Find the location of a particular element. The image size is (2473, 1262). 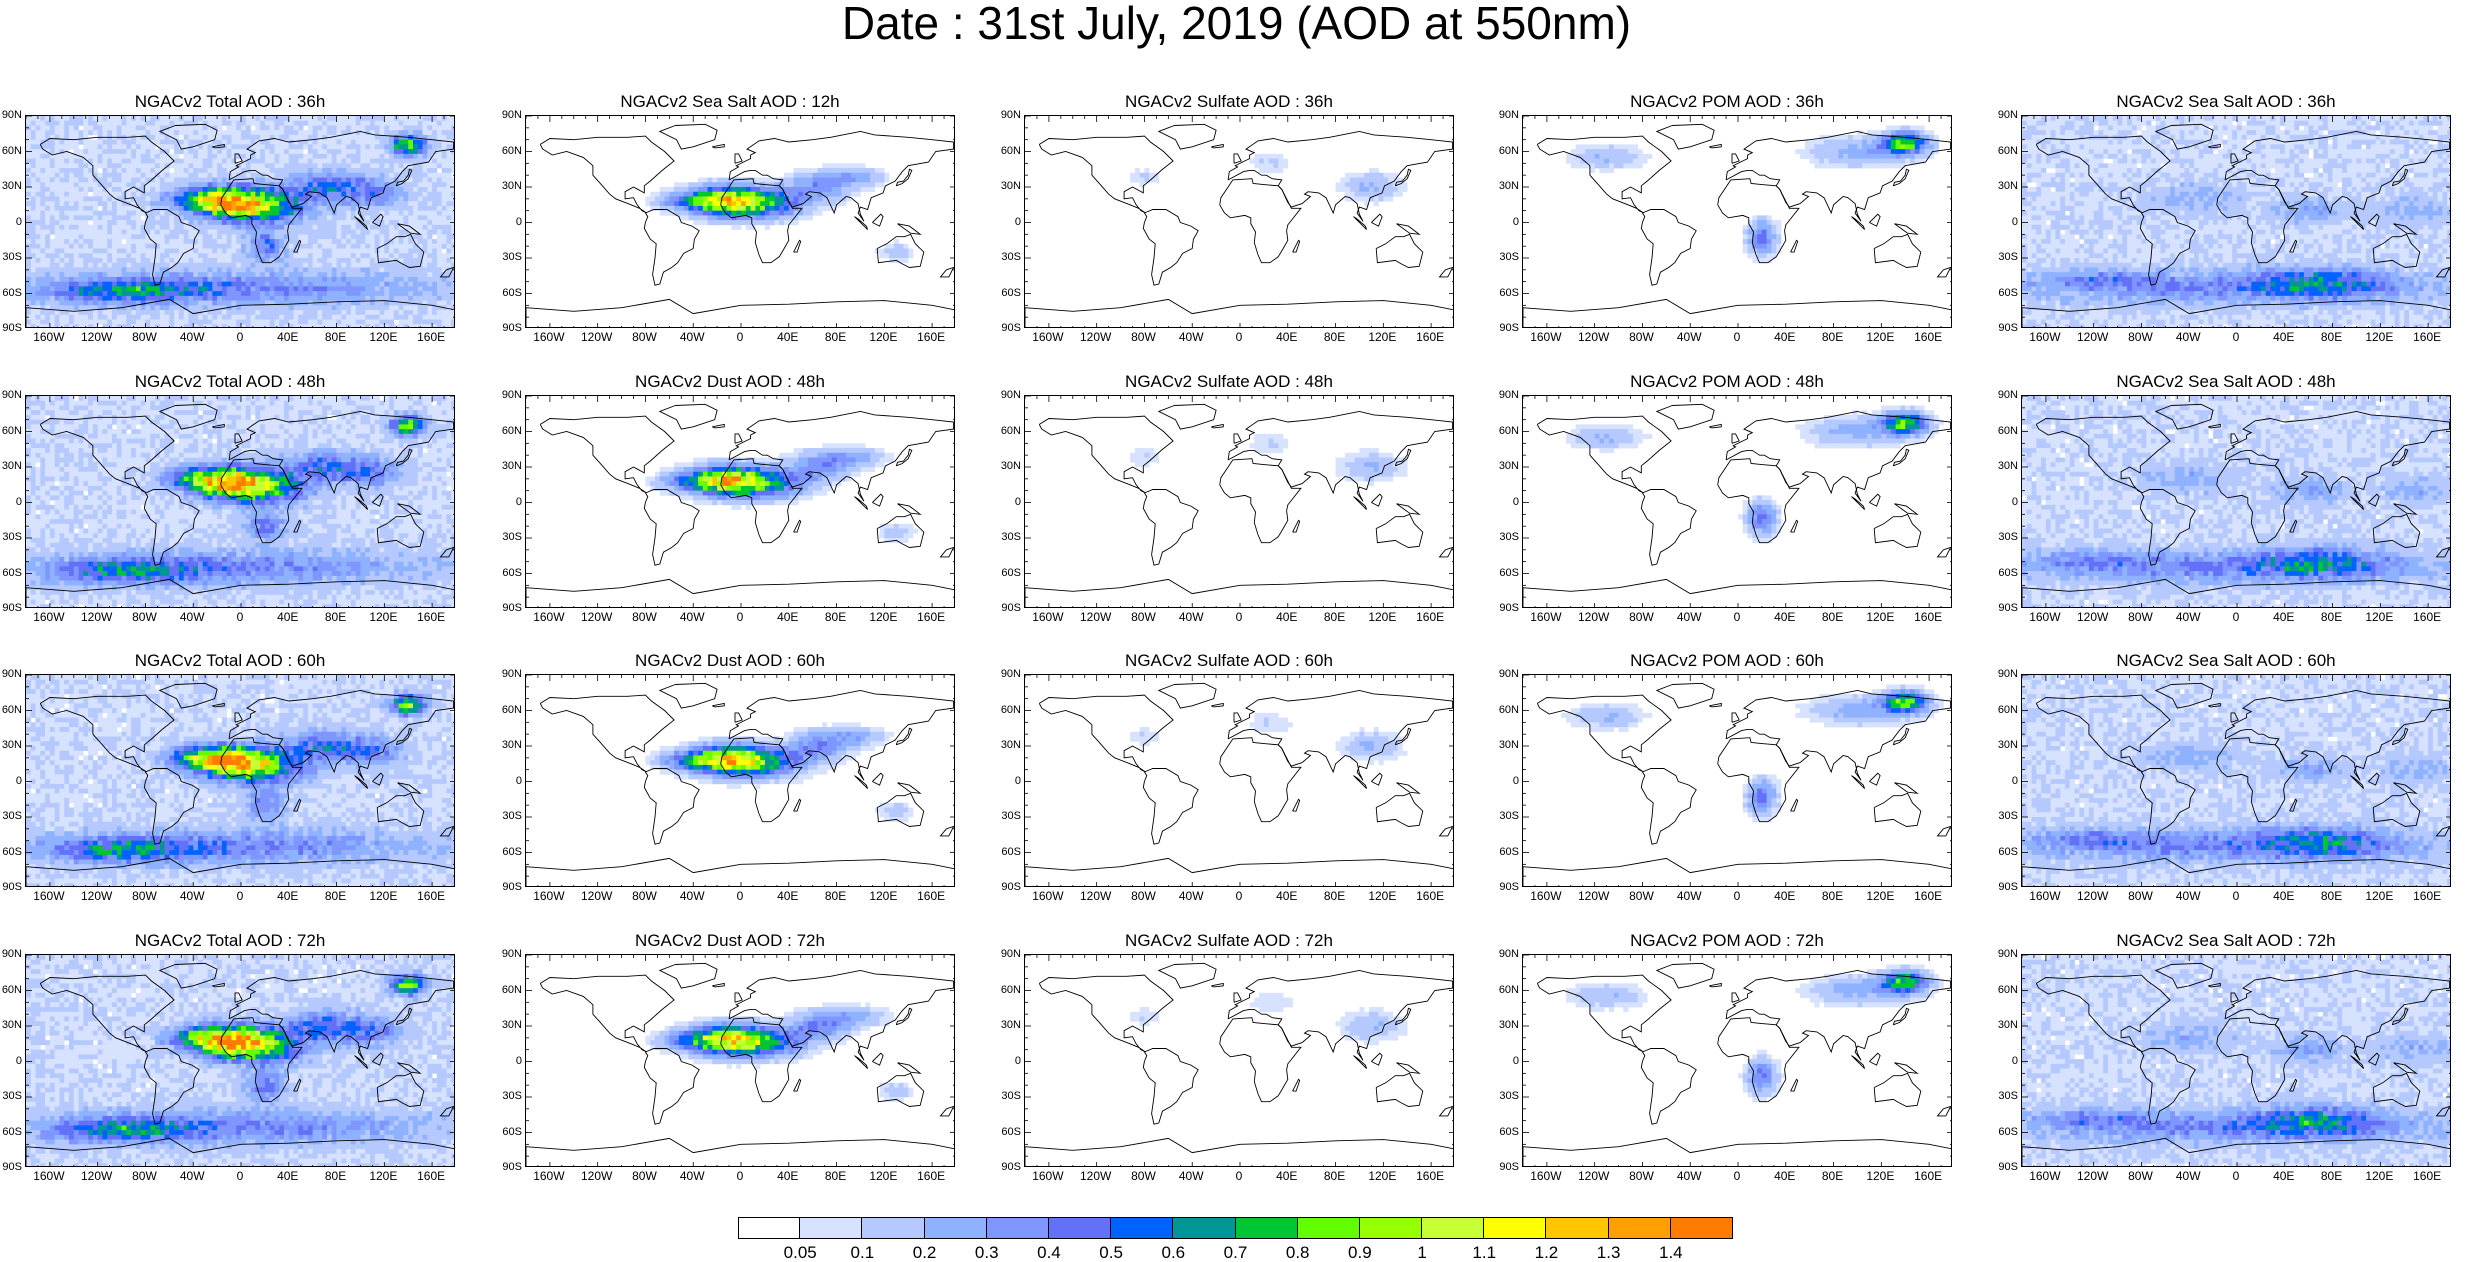

panel-title: NGACv2 Dust AOD : 48h is located at coordinates (730, 382).